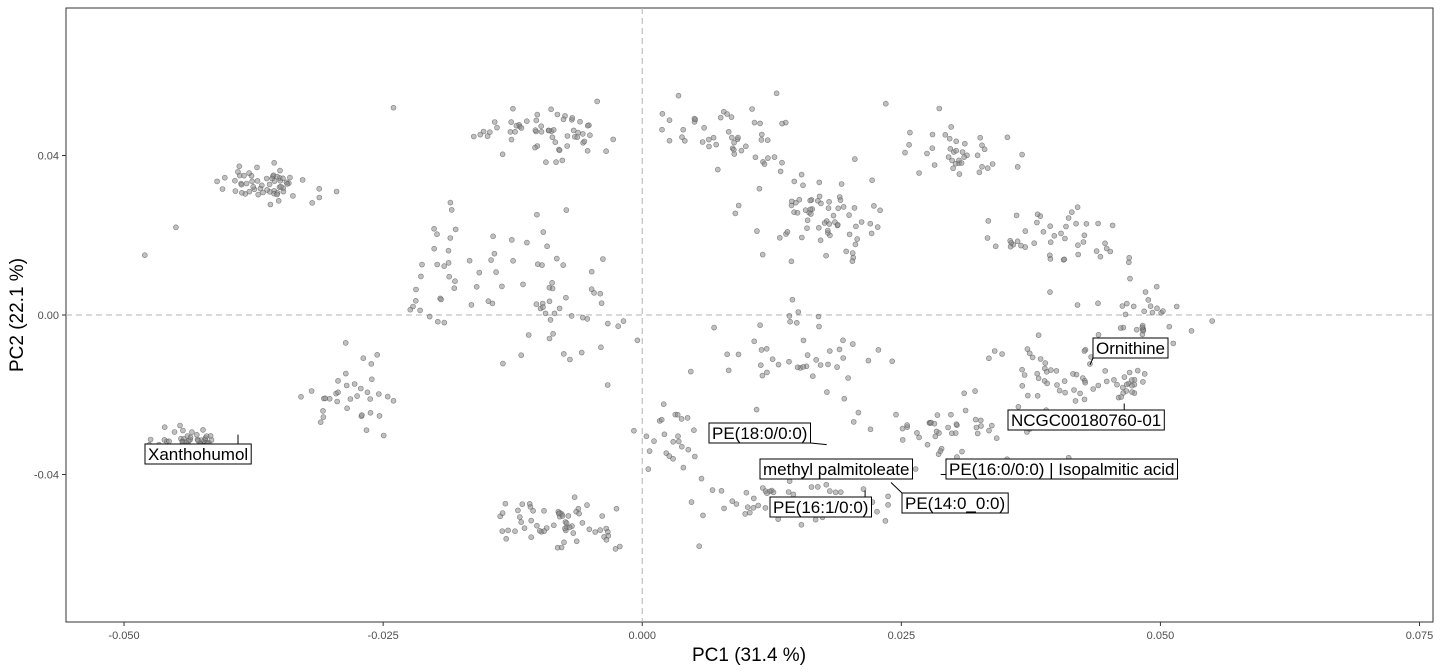 This screenshot has height=672, width=1440. What do you see at coordinates (902, 636) in the screenshot?
I see `x-tick-label: 0.025` at bounding box center [902, 636].